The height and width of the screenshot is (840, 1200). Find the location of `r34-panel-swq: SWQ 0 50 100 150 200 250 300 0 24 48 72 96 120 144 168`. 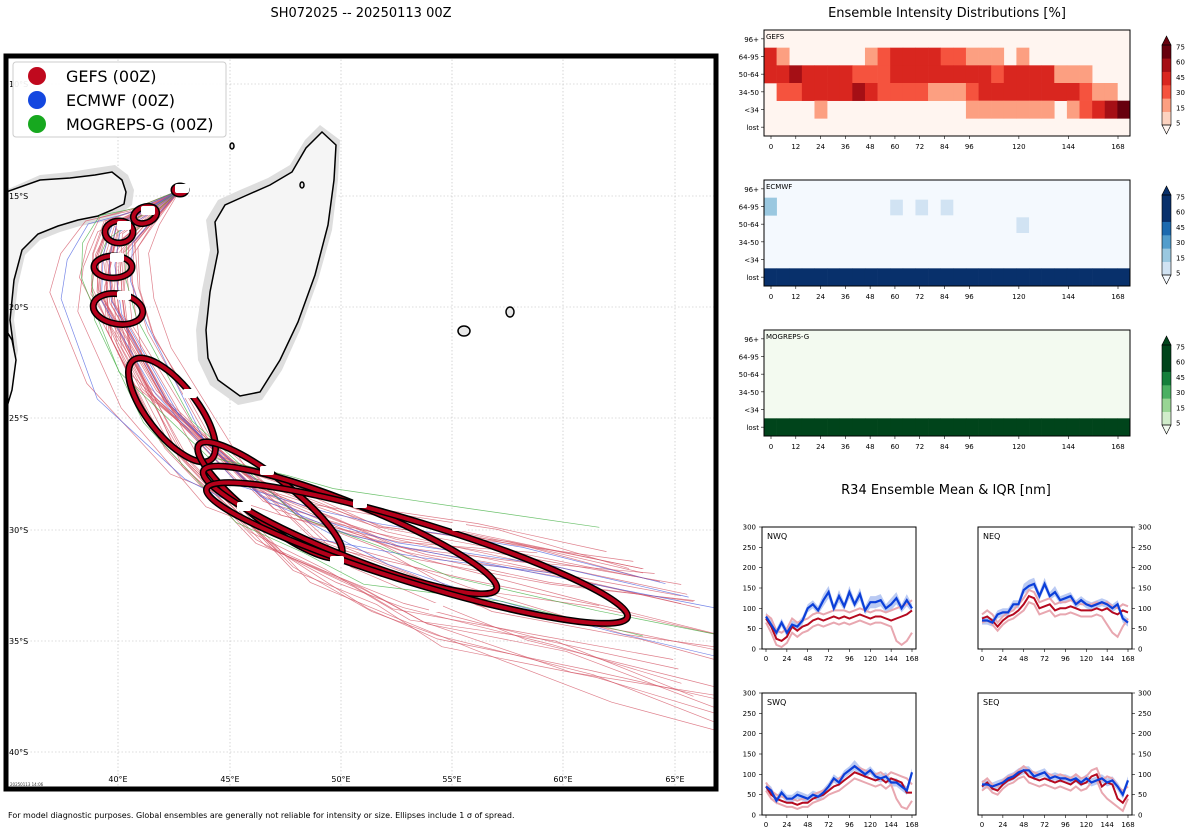

r34-panel-swq: SWQ 0 50 100 150 200 250 300 0 24 48 72 96 120 144 168 is located at coordinates (831, 760).